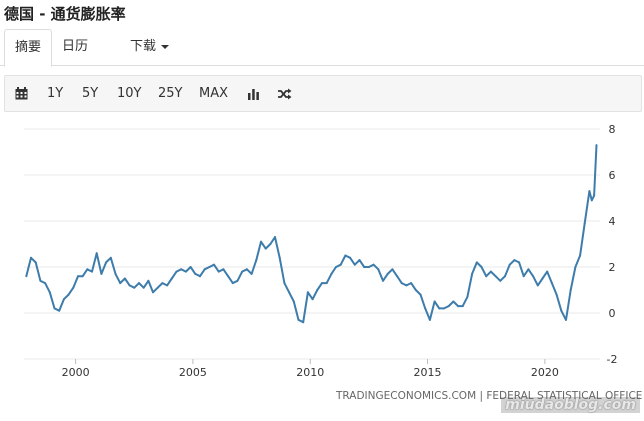 Image resolution: width=644 pixels, height=421 pixels. I want to click on x-tick-label: 2020, so click(545, 372).